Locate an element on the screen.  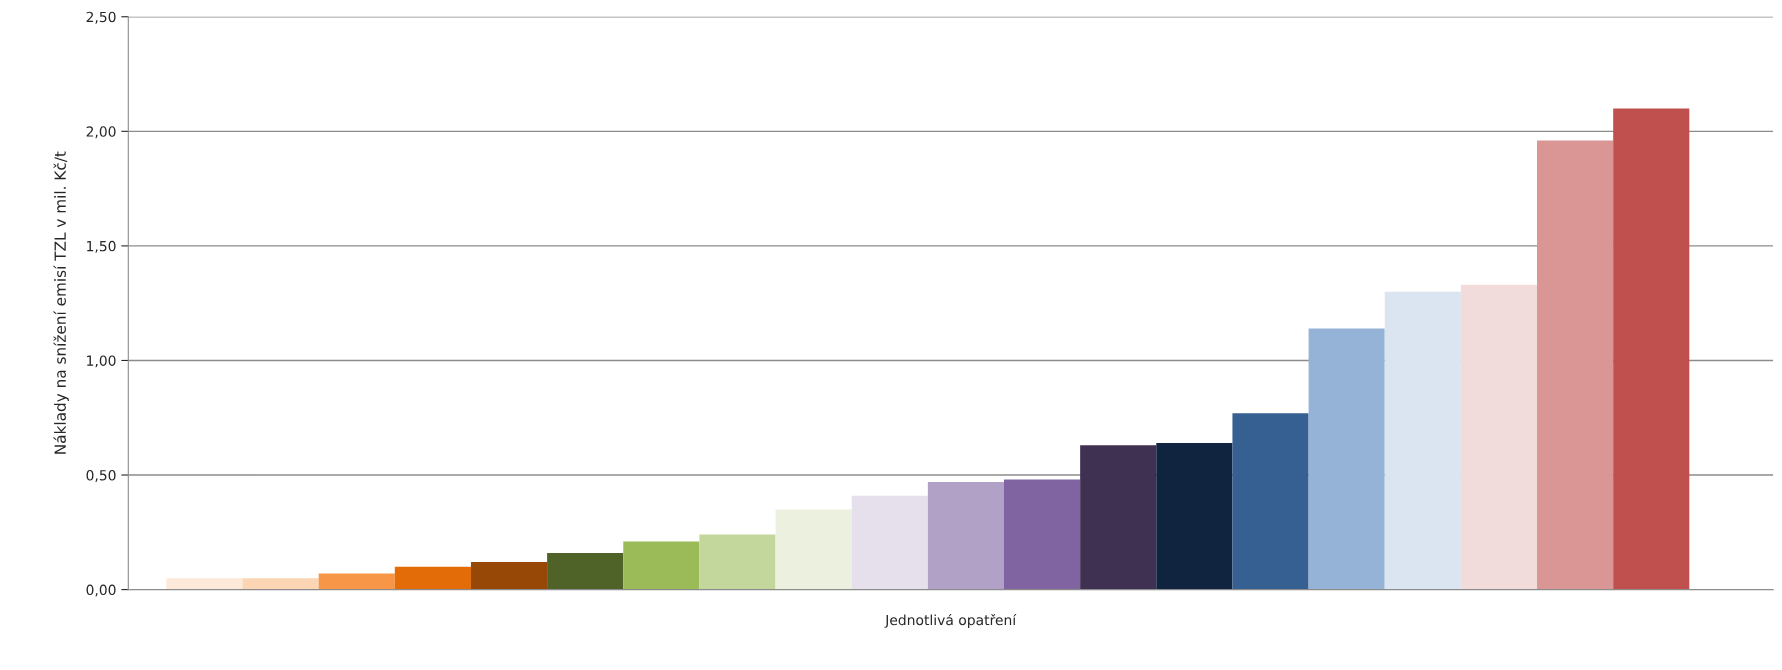
x-axis-title: Jednotlivá opatření is located at coordinates (950, 620).